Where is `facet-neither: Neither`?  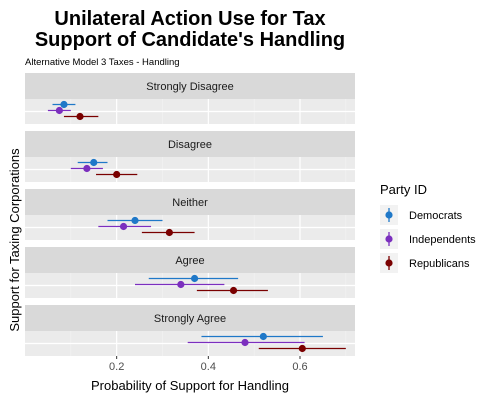 facet-neither: Neither is located at coordinates (190, 214).